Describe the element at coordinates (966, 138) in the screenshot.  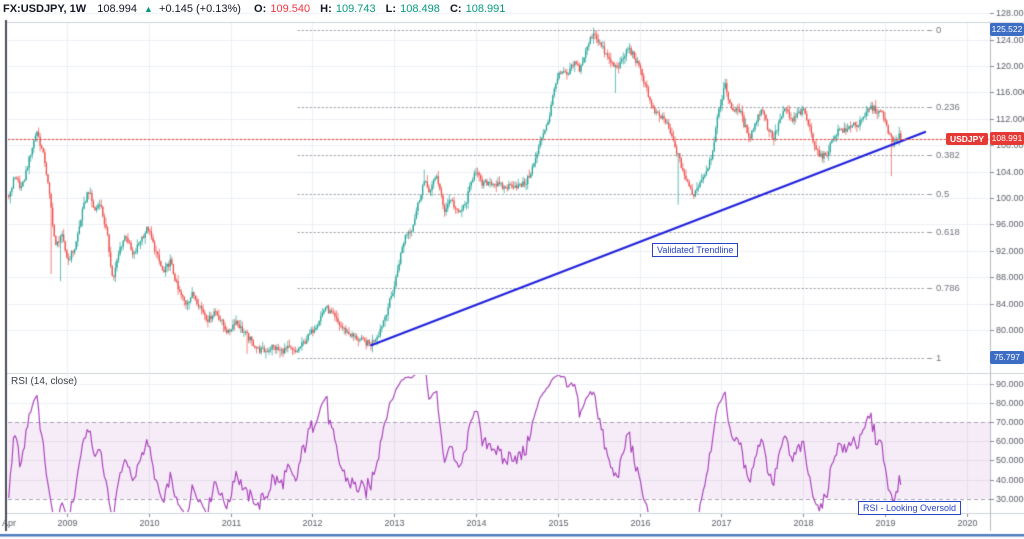
I see `symbol-price-tag: USDJPY` at that location.